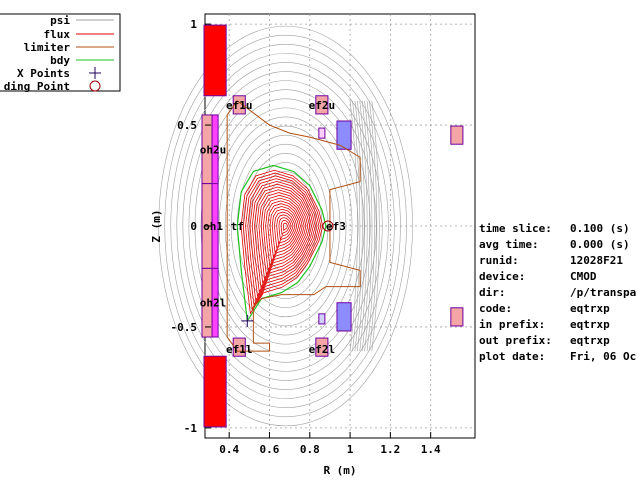 The width and height of the screenshot is (640, 480). What do you see at coordinates (350, 449) in the screenshot?
I see `x-tick-label: 1` at bounding box center [350, 449].